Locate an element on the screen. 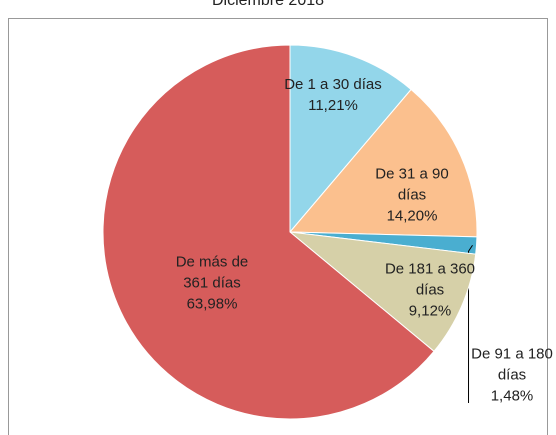  label-part: De 31 a 90 días is located at coordinates (412, 184).